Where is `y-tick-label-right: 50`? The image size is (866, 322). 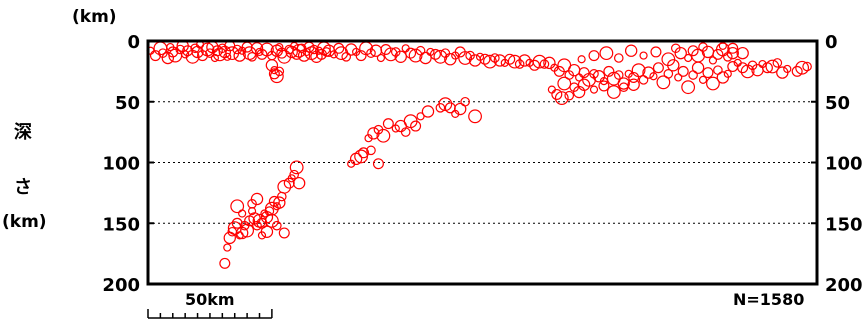 y-tick-label-right: 50 is located at coordinates (837, 103).